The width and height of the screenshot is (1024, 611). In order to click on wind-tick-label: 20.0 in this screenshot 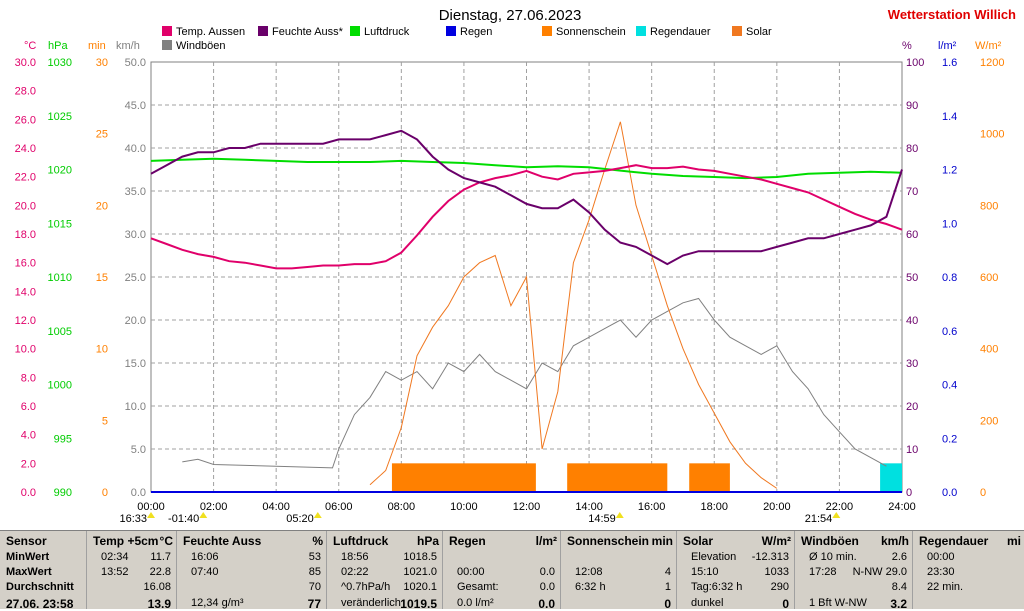, I will do `click(135, 321)`.